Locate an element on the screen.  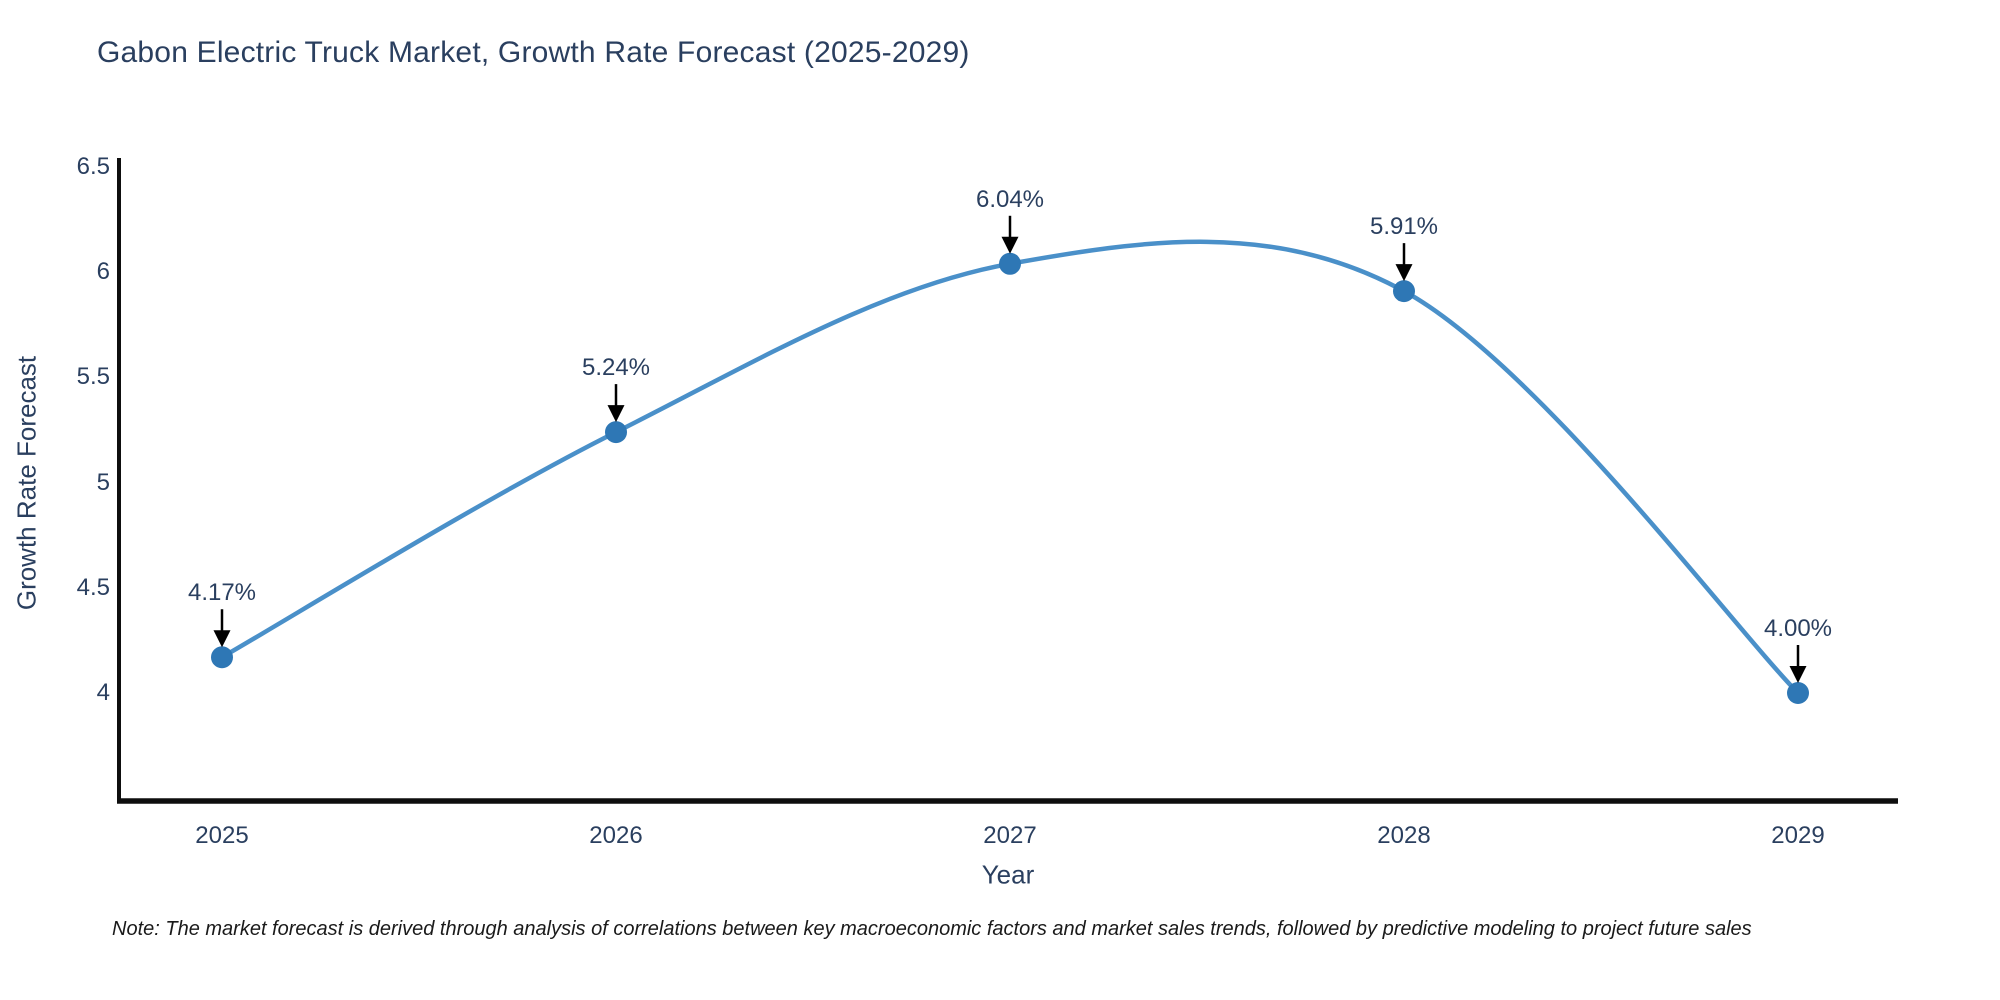
x-tick-label: 2027 is located at coordinates (1010, 835).